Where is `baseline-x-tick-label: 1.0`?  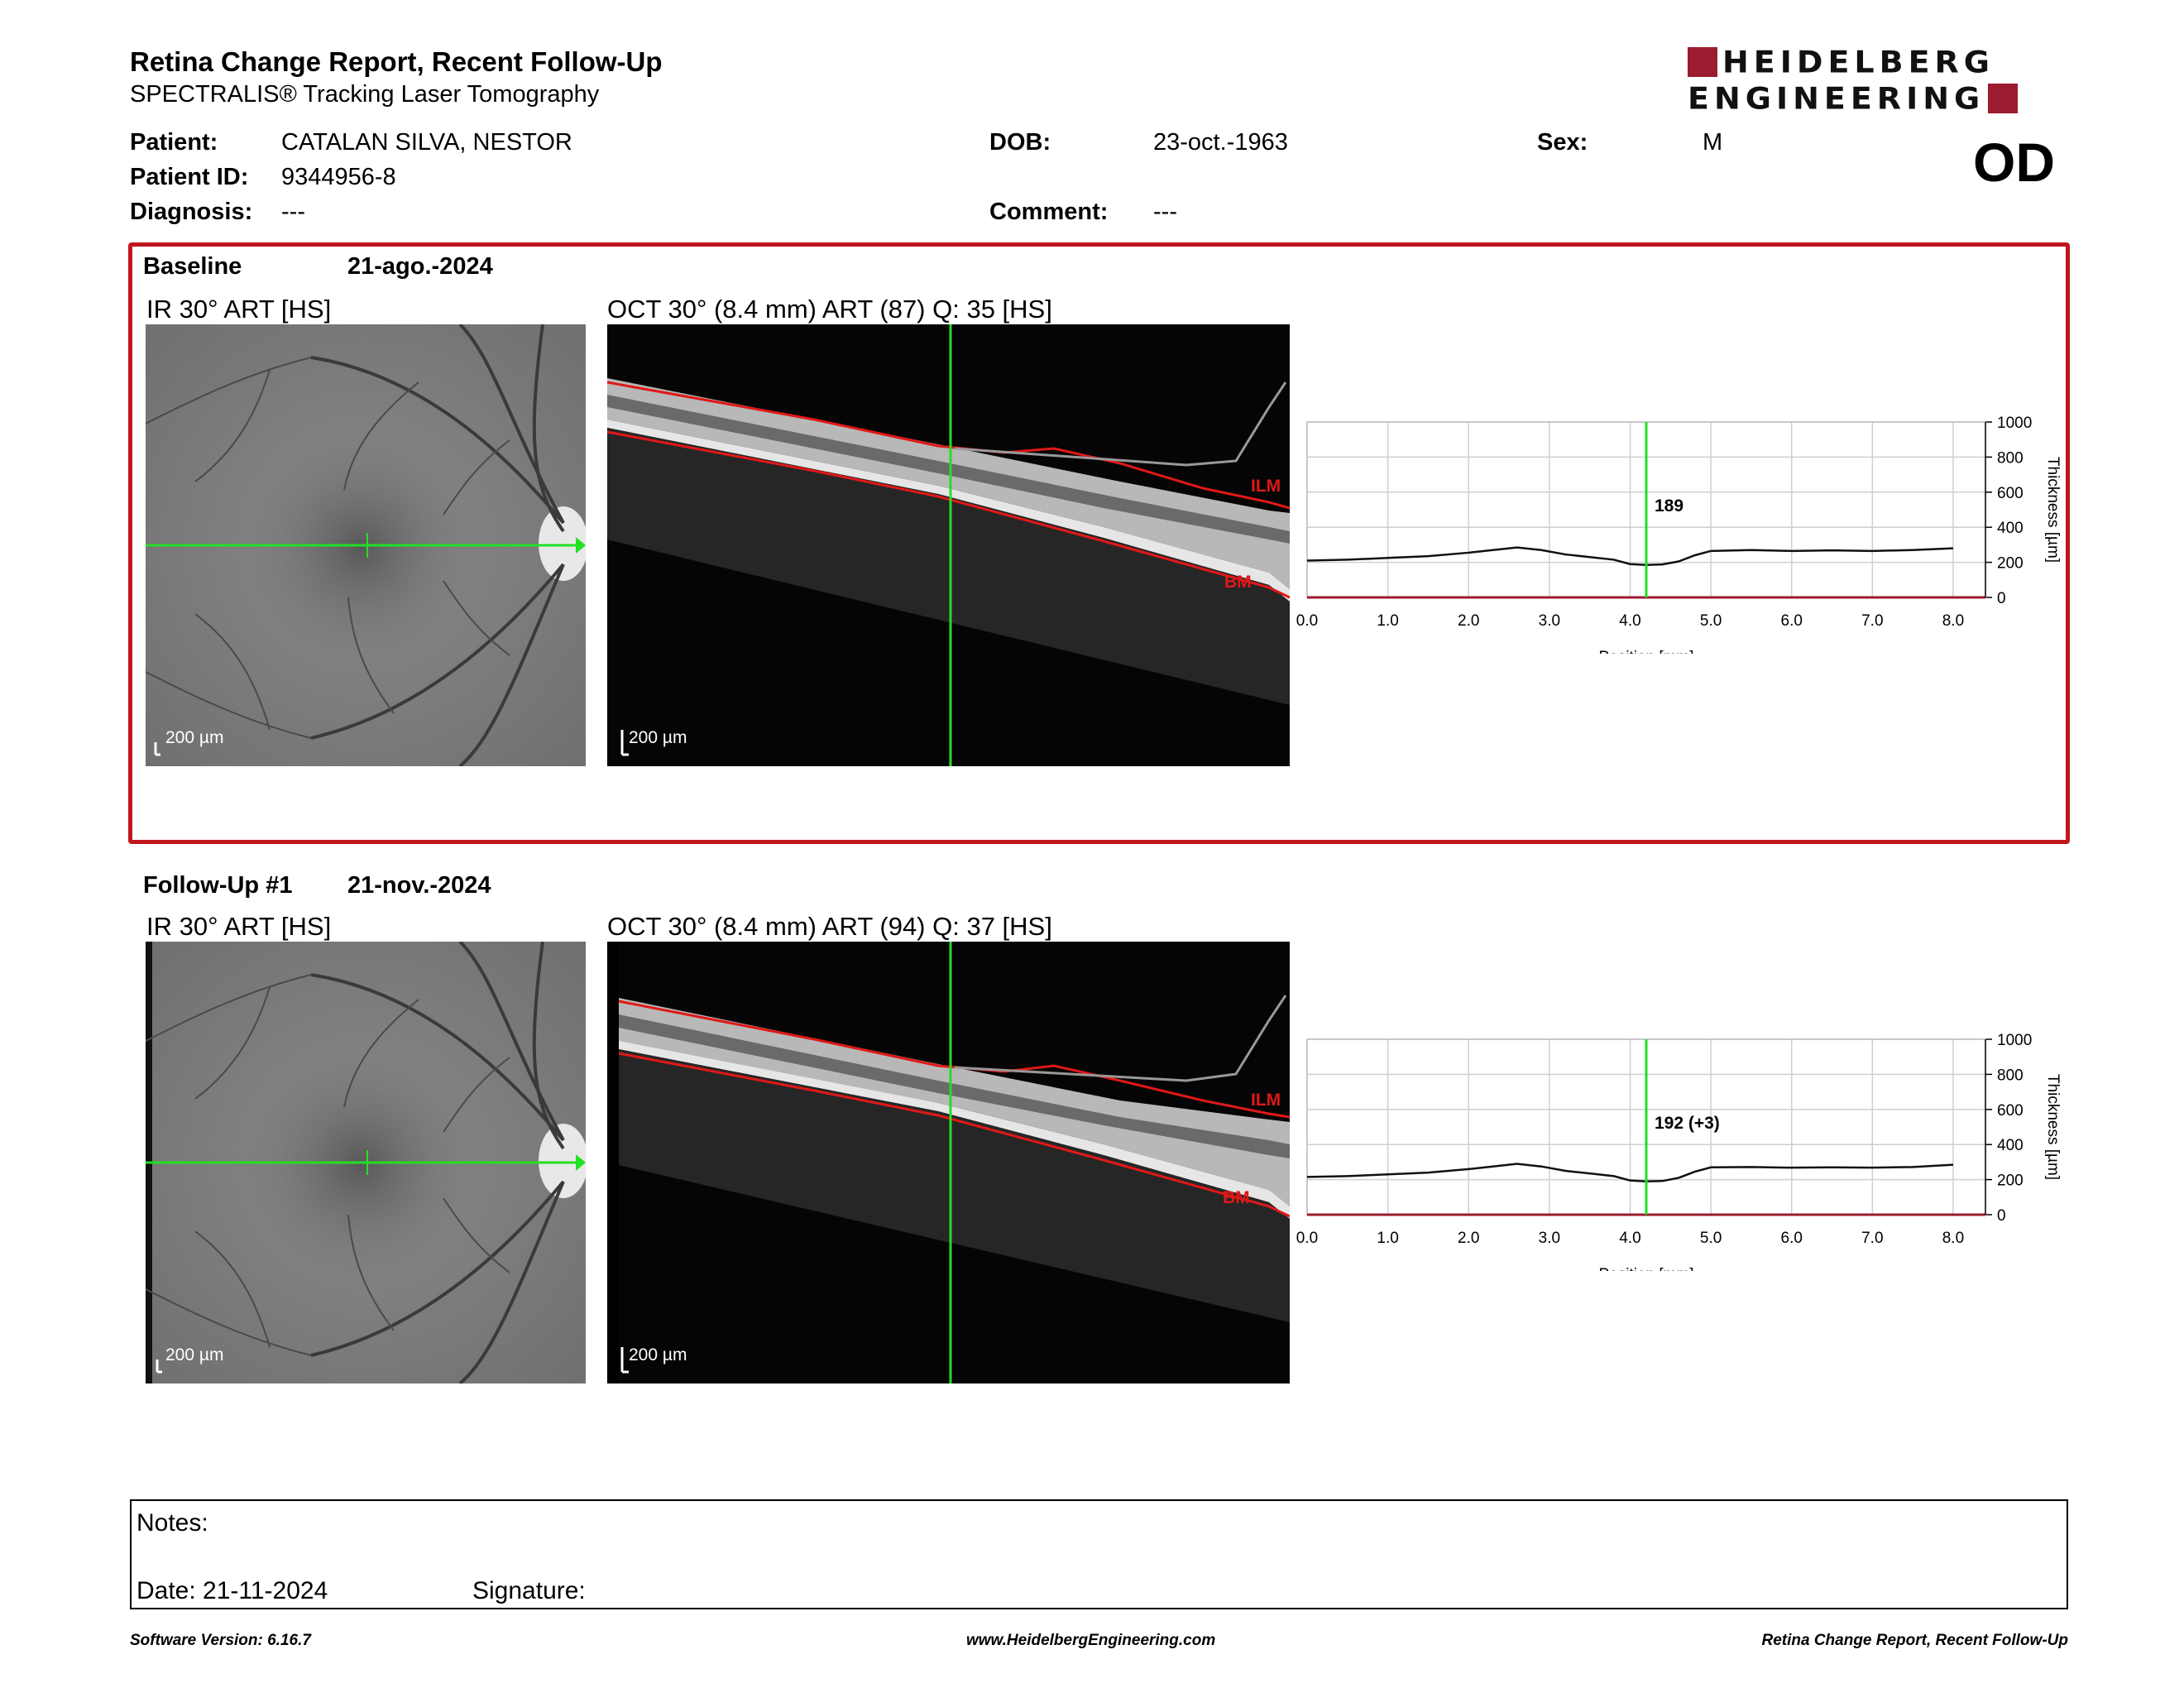 baseline-x-tick-label: 1.0 is located at coordinates (1387, 621).